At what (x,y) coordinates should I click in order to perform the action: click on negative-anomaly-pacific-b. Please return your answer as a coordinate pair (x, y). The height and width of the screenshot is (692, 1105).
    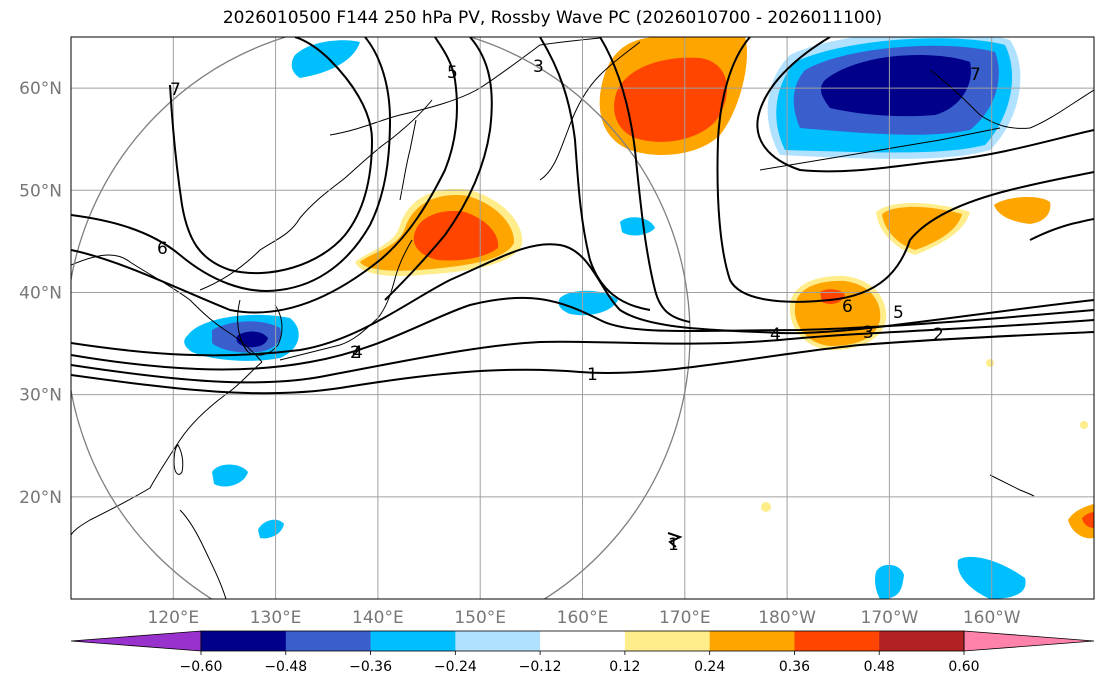
    Looking at the image, I should click on (637, 226).